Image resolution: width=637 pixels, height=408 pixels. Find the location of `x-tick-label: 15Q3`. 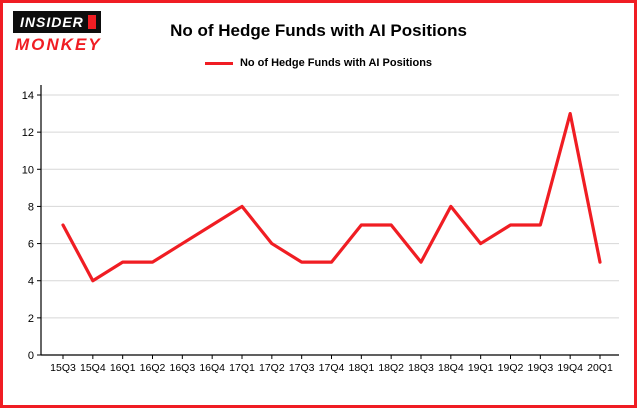

x-tick-label: 15Q3 is located at coordinates (63, 368).